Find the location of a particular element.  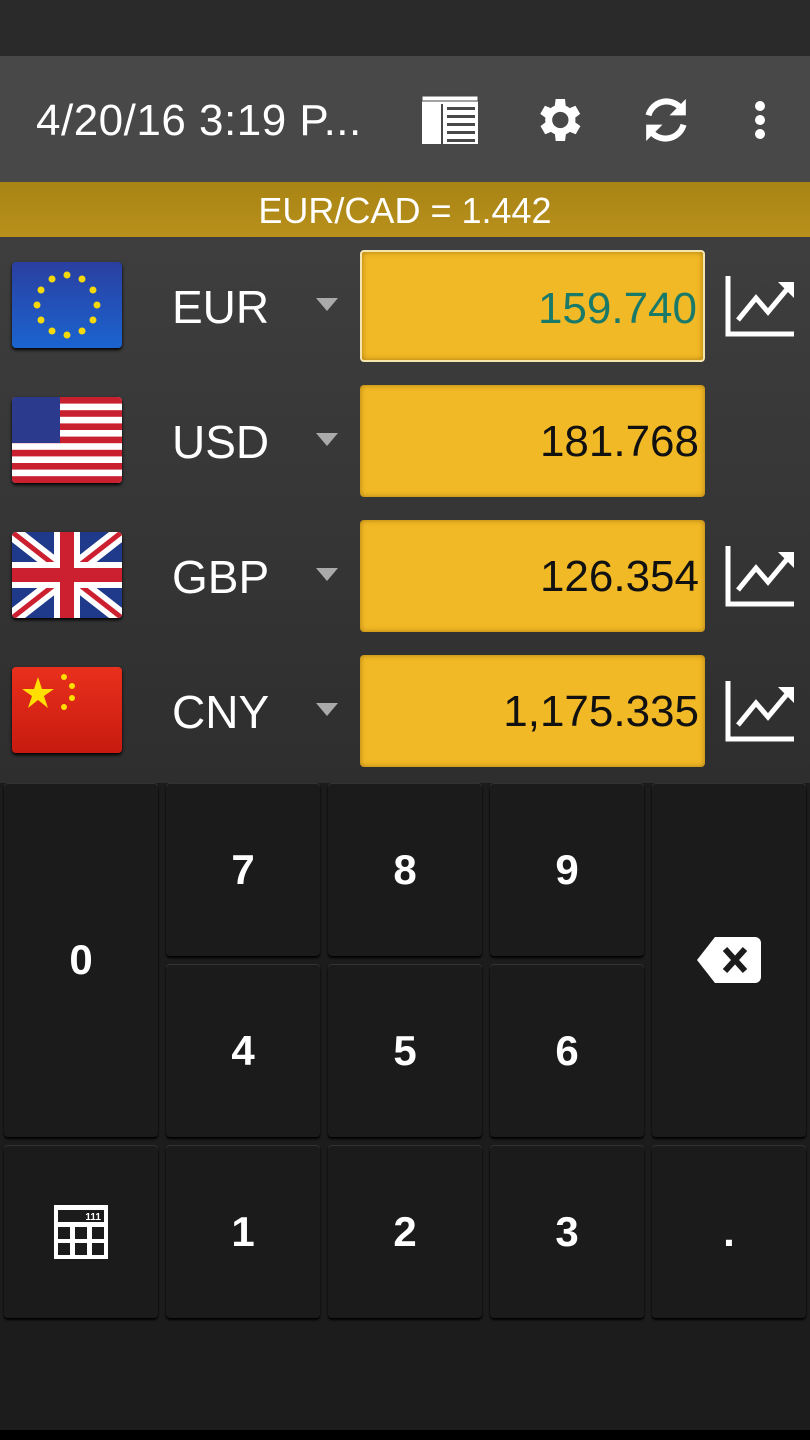

amount-field: 126.354 is located at coordinates (532, 576).